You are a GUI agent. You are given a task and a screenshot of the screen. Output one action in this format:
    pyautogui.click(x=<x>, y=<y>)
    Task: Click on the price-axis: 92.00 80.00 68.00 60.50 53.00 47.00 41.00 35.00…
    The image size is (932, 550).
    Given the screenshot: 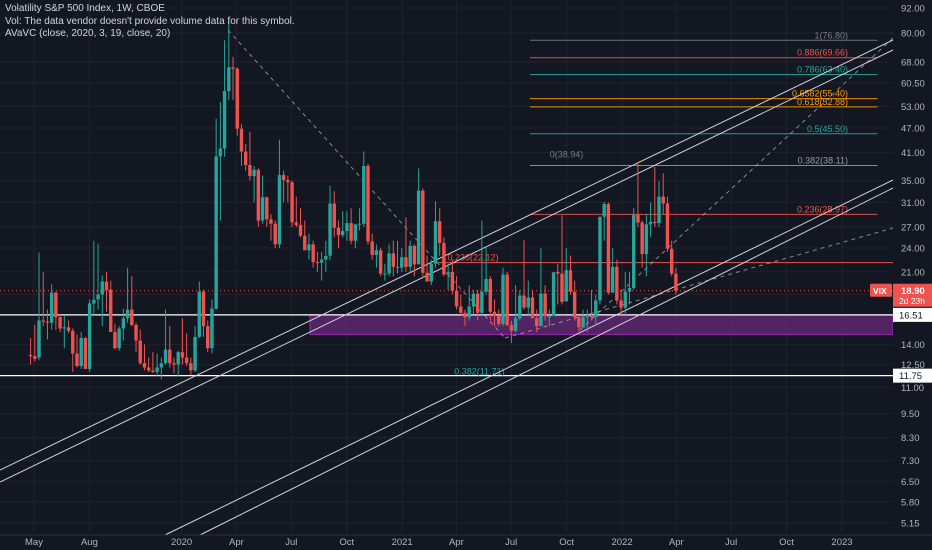 What is the action you would take?
    pyautogui.click(x=901, y=275)
    